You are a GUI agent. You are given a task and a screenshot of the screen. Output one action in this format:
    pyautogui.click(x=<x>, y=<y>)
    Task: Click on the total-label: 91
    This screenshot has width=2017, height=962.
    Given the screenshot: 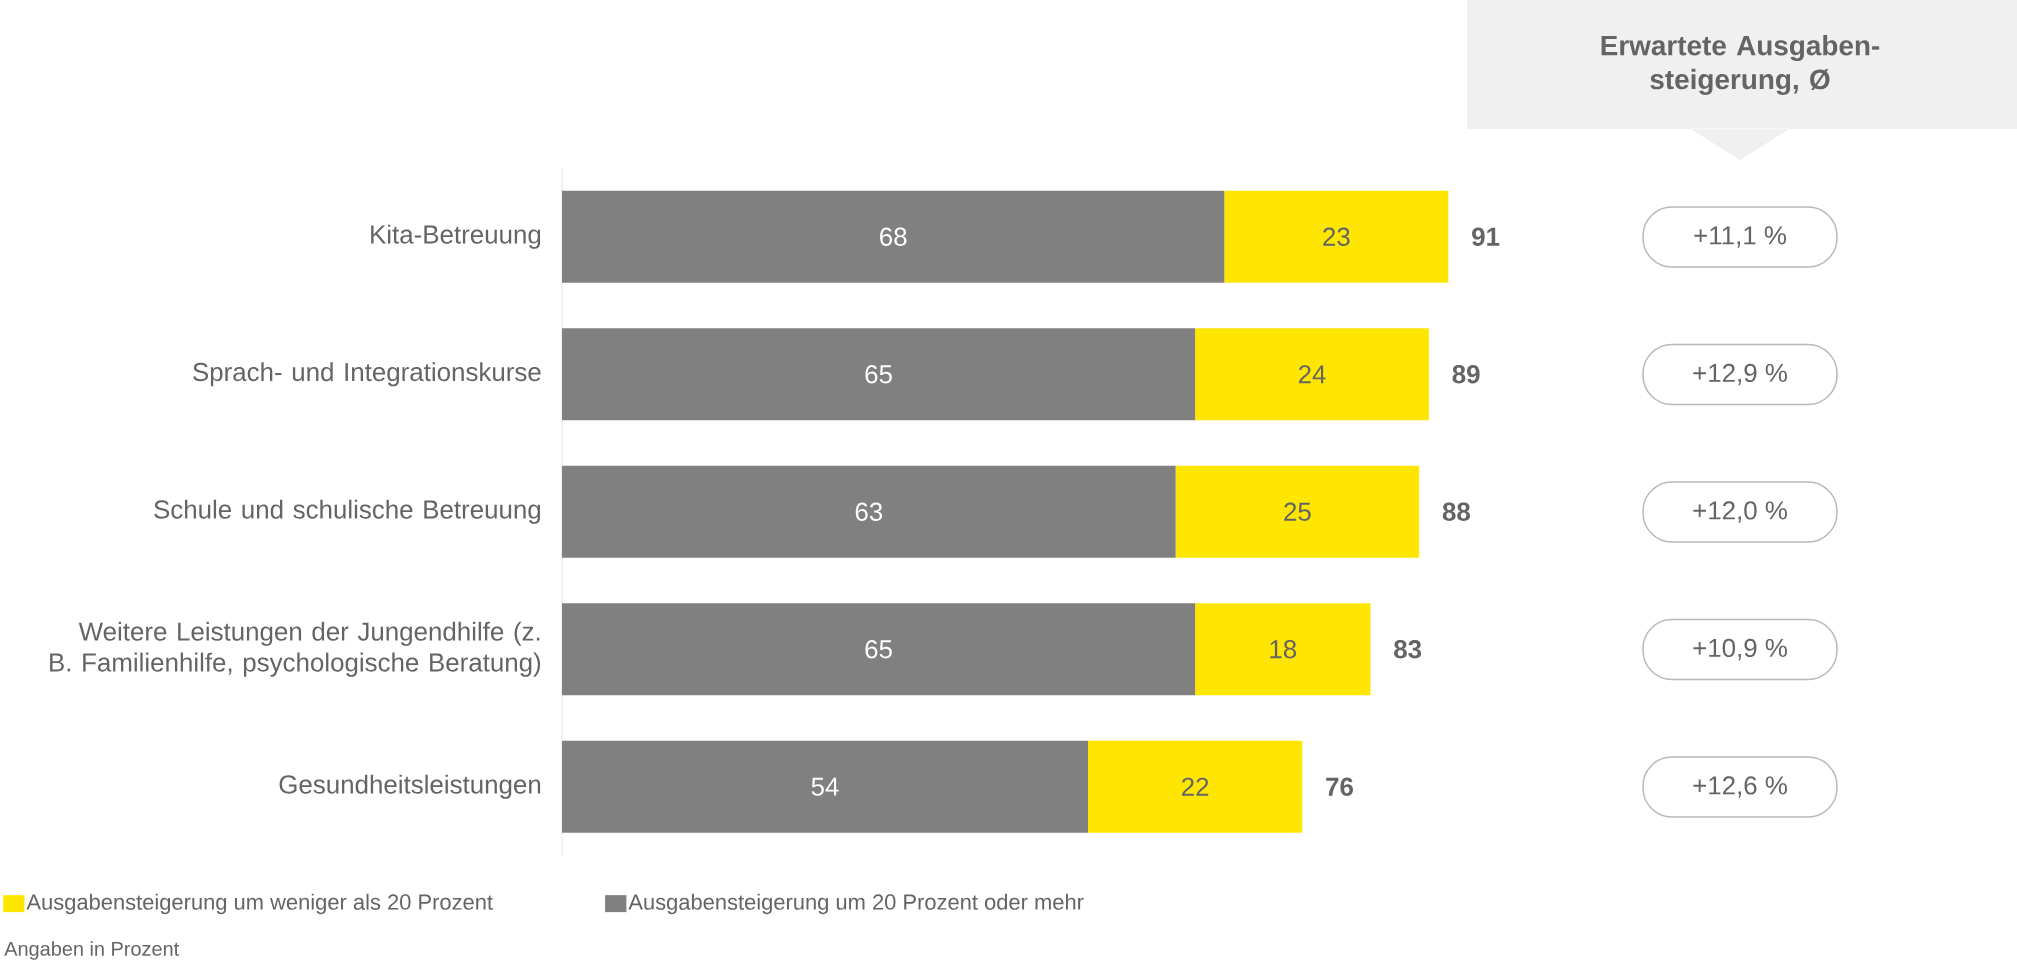 What is the action you would take?
    pyautogui.click(x=1486, y=236)
    